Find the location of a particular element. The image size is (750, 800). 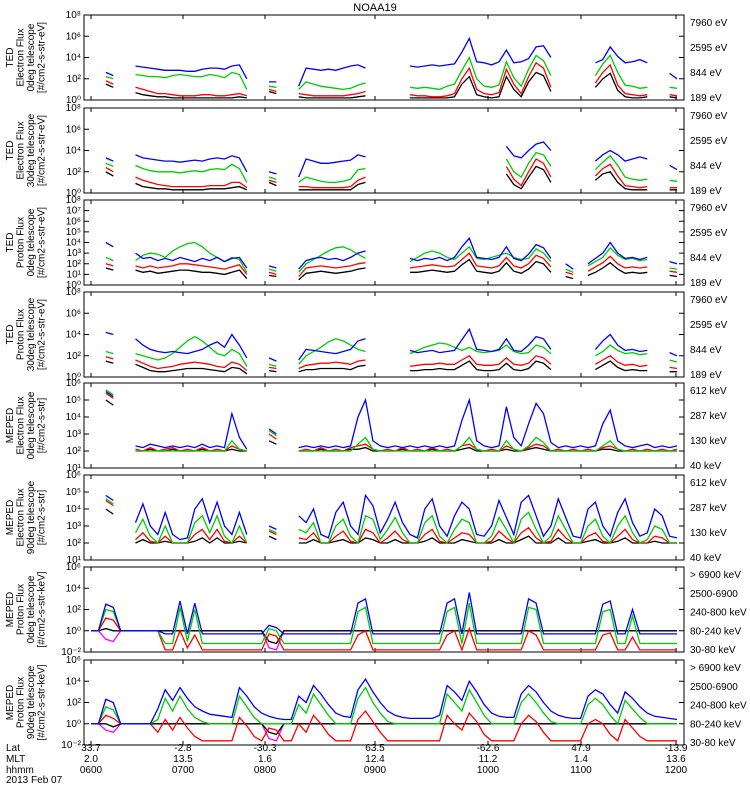

x-tick-mlt: 11.2 is located at coordinates (488, 759).